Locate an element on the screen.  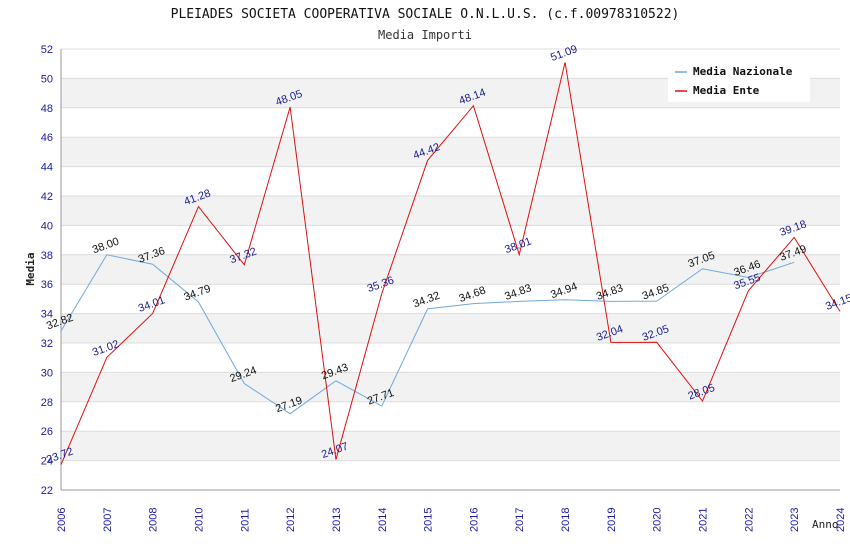
y-tick-label: 42 is located at coordinates (47, 197).